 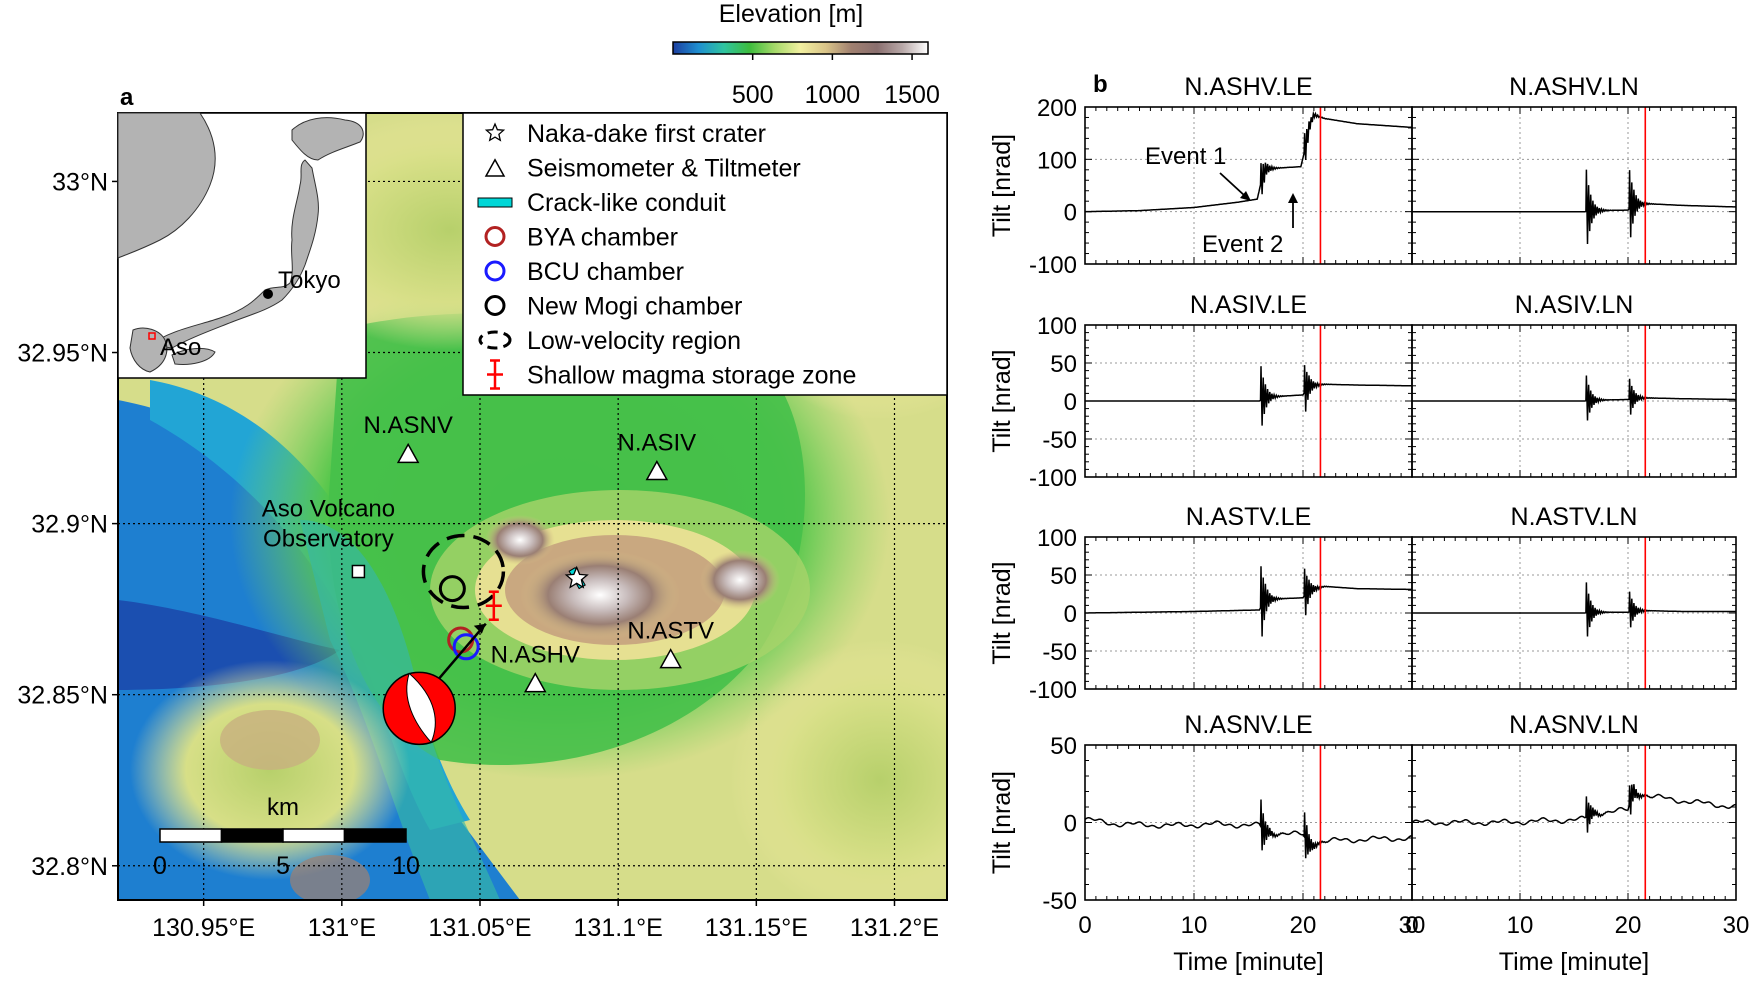 I want to click on scale-unit: km, so click(x=283, y=807).